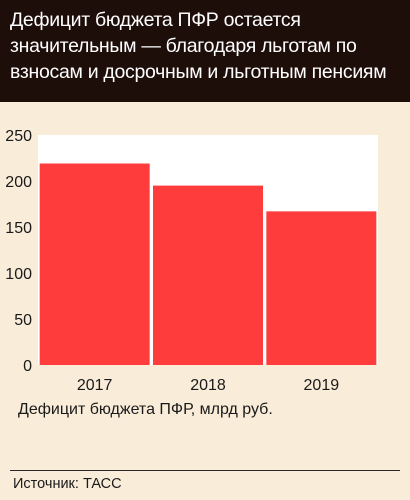 Image resolution: width=410 pixels, height=500 pixels. Describe the element at coordinates (94, 264) in the screenshot. I see `bar-2017` at that location.